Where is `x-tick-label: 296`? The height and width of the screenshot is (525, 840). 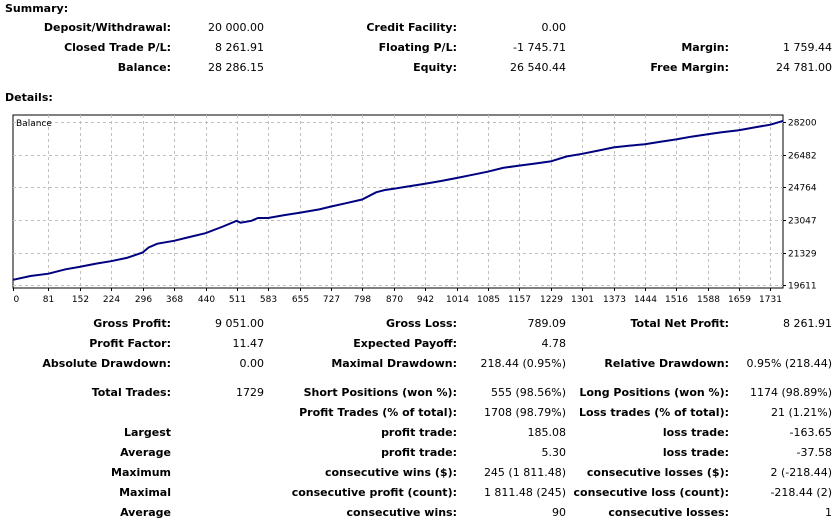
x-tick-label: 296 is located at coordinates (143, 300).